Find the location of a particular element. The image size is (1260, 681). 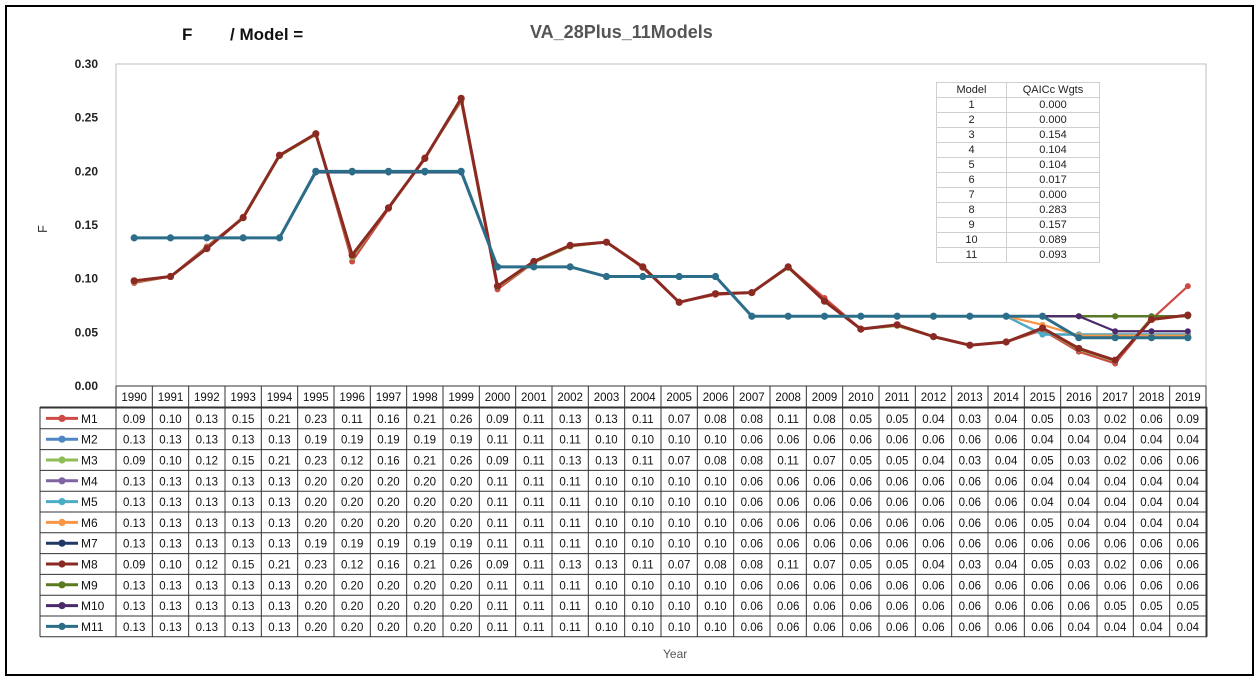

y-tick-label: 0.00 is located at coordinates (87, 386).